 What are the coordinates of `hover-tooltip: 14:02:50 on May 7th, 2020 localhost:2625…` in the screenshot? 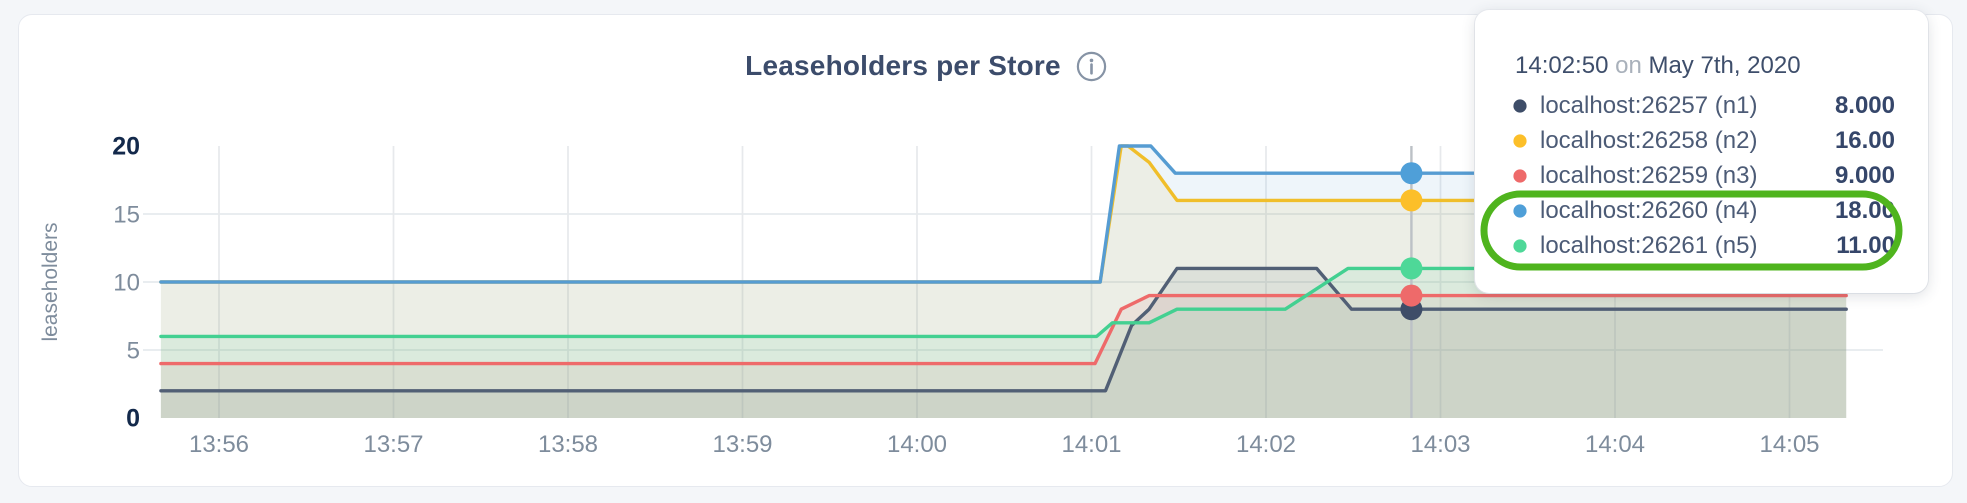 It's located at (1701, 151).